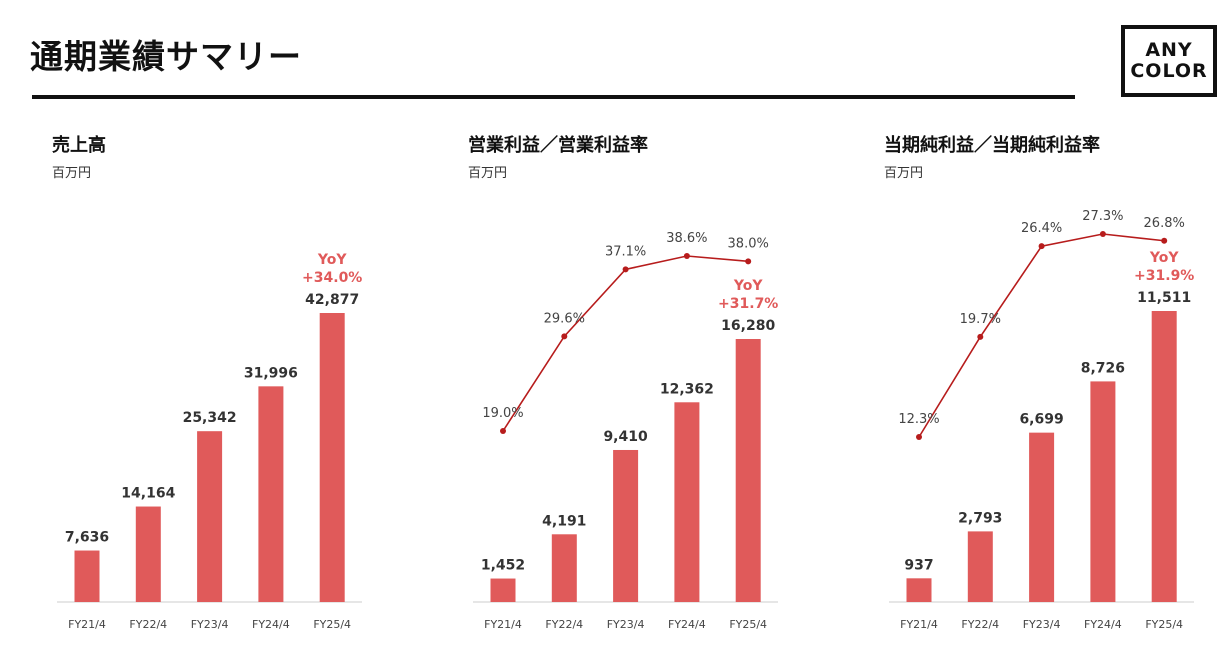  Describe the element at coordinates (748, 243) in the screenshot. I see `operating-profit-margin-label: 38.0%` at that location.